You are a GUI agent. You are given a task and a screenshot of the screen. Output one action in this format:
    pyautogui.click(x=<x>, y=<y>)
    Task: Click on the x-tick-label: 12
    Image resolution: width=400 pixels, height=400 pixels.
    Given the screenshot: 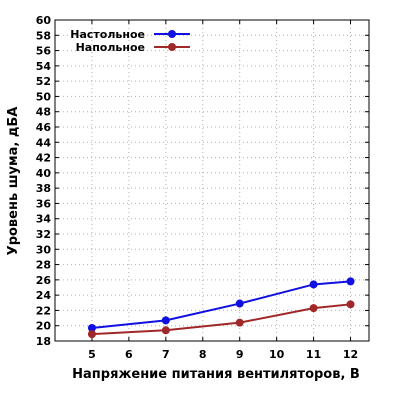 What is the action you would take?
    pyautogui.click(x=350, y=354)
    